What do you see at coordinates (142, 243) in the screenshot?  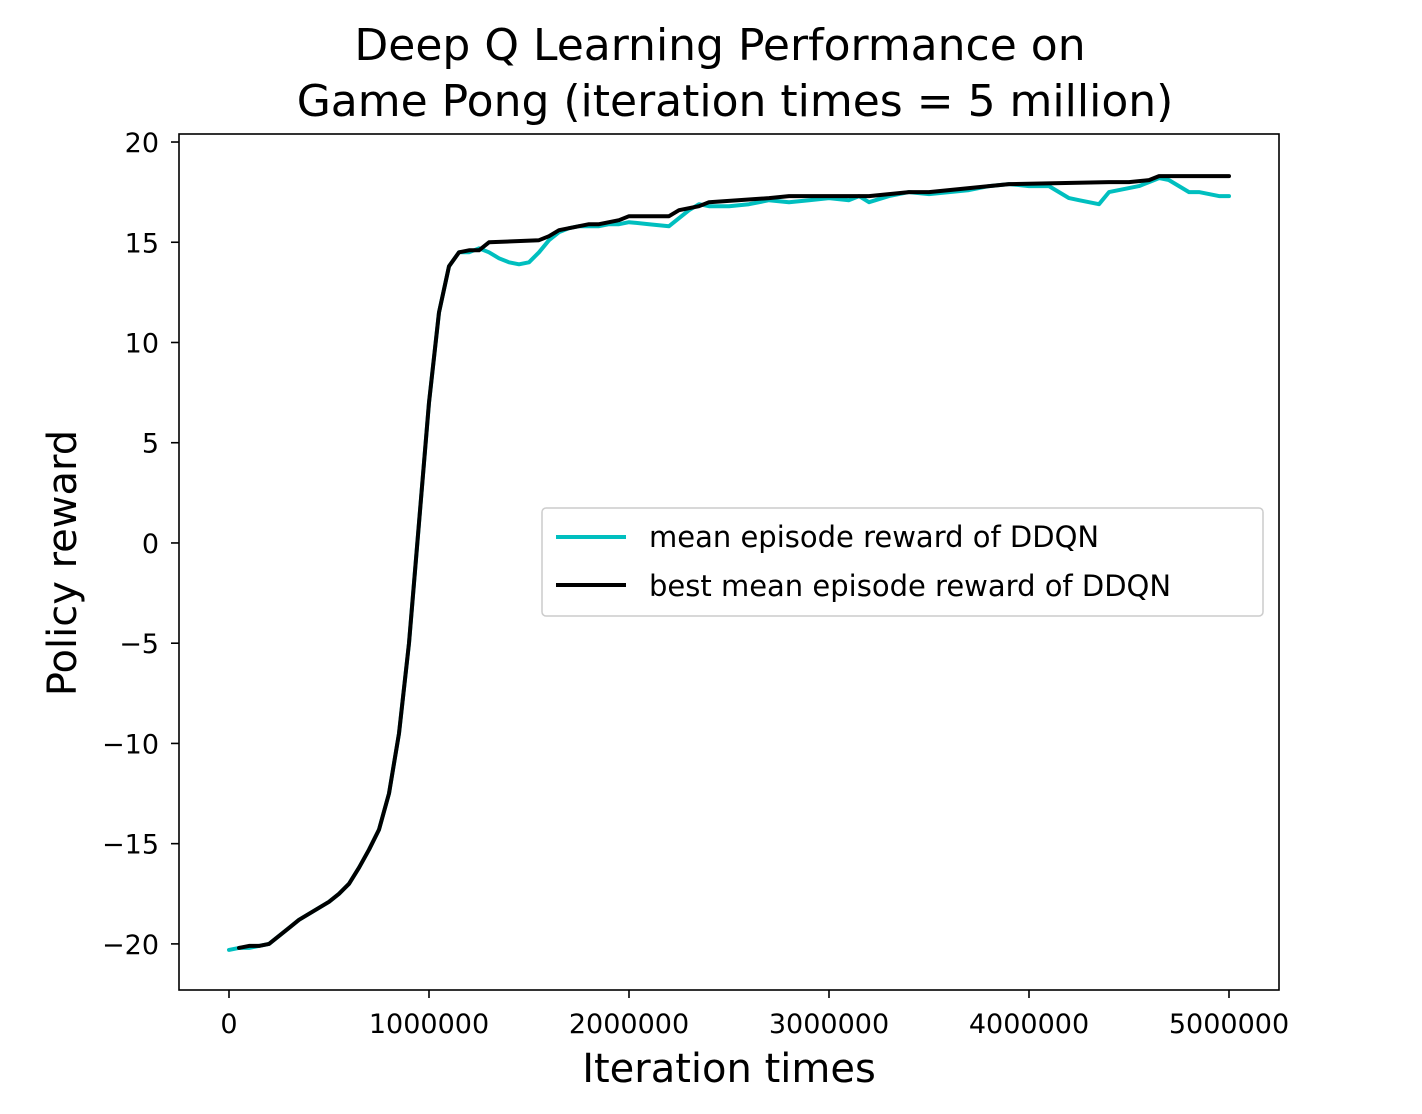 I see `y-tick-label: 15` at bounding box center [142, 243].